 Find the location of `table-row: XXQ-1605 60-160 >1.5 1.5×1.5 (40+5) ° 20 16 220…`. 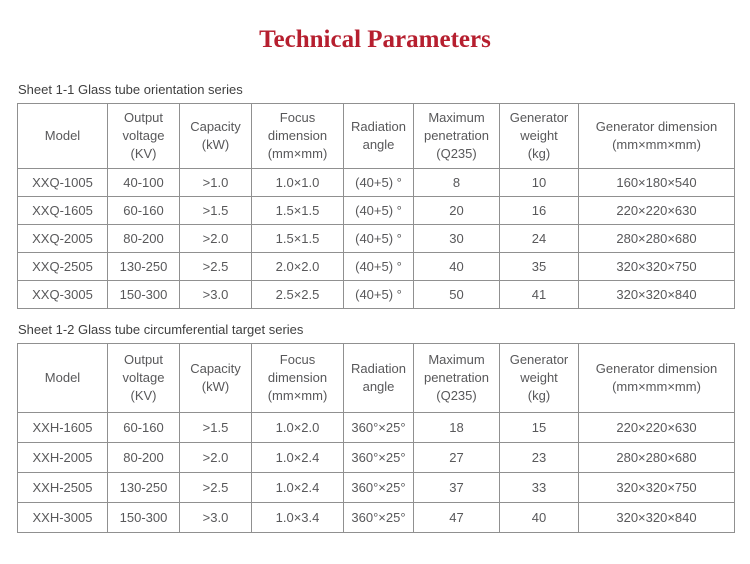

table-row: XXQ-1605 60-160 >1.5 1.5×1.5 (40+5) ° 20 16 220… is located at coordinates (376, 210).